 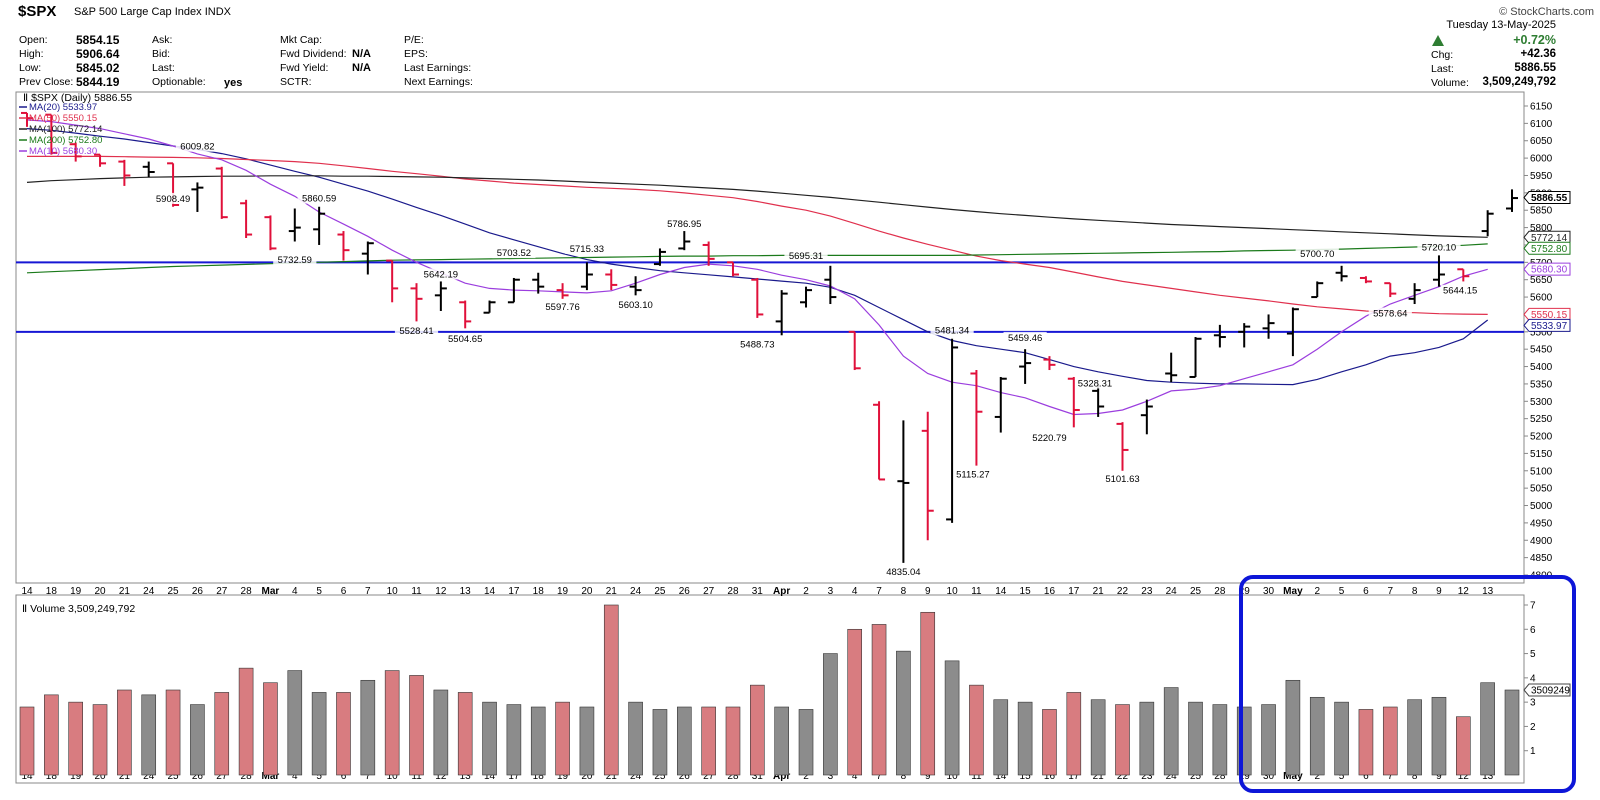 I want to click on volume-tick-label: 1, so click(x=1533, y=751).